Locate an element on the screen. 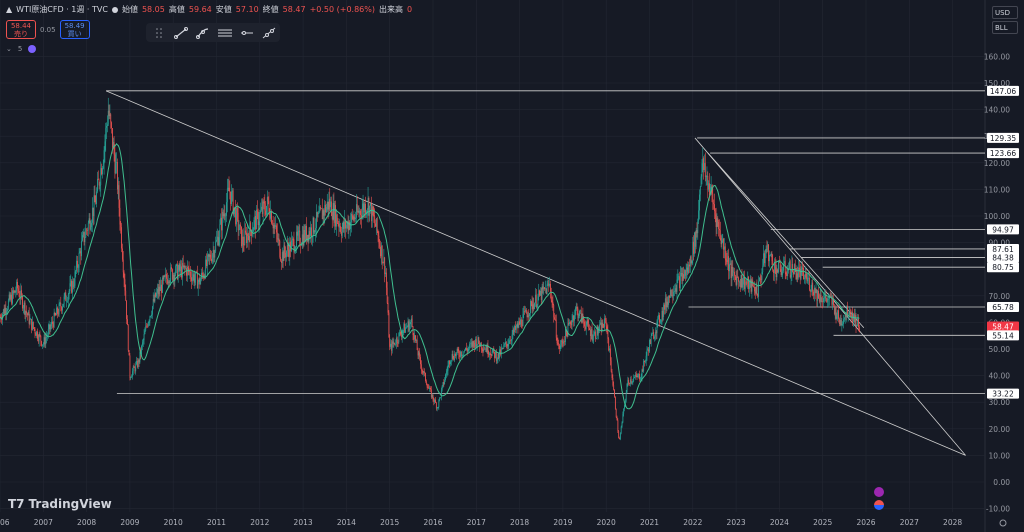  symbol-title: WTI原油CFD · 1週 · TVC is located at coordinates (62, 9).